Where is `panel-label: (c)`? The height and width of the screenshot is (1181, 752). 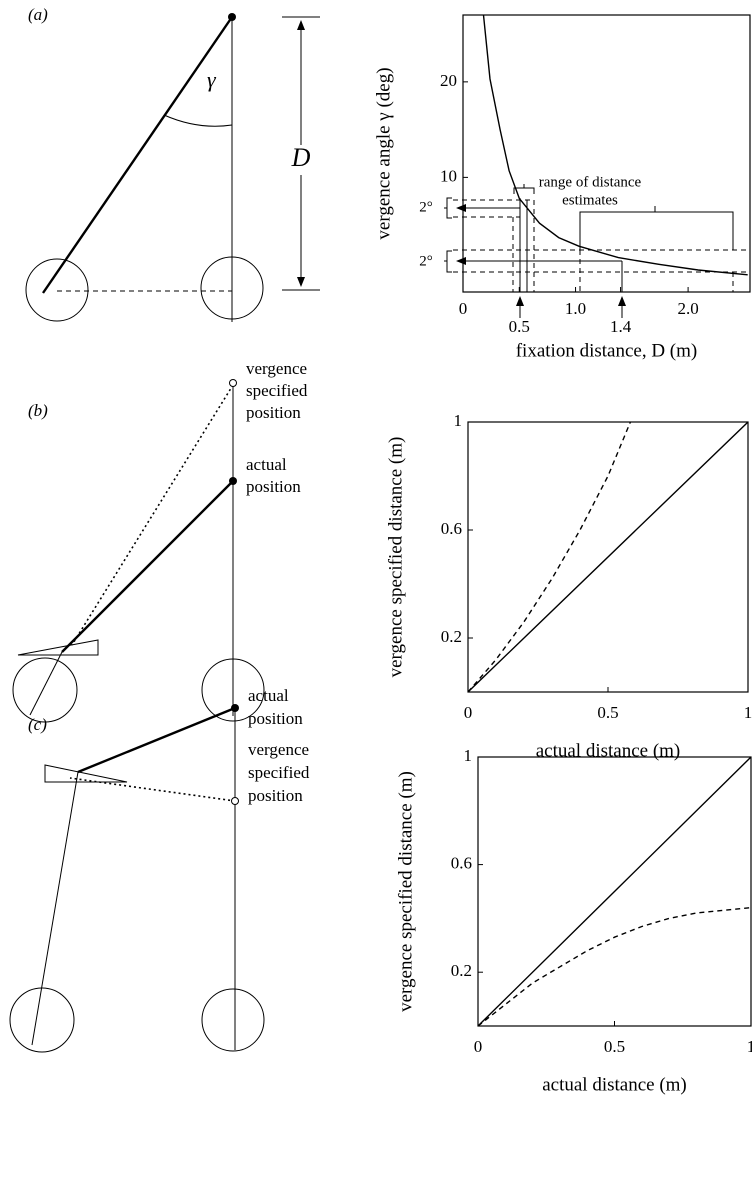
panel-label: (c) is located at coordinates (37, 724).